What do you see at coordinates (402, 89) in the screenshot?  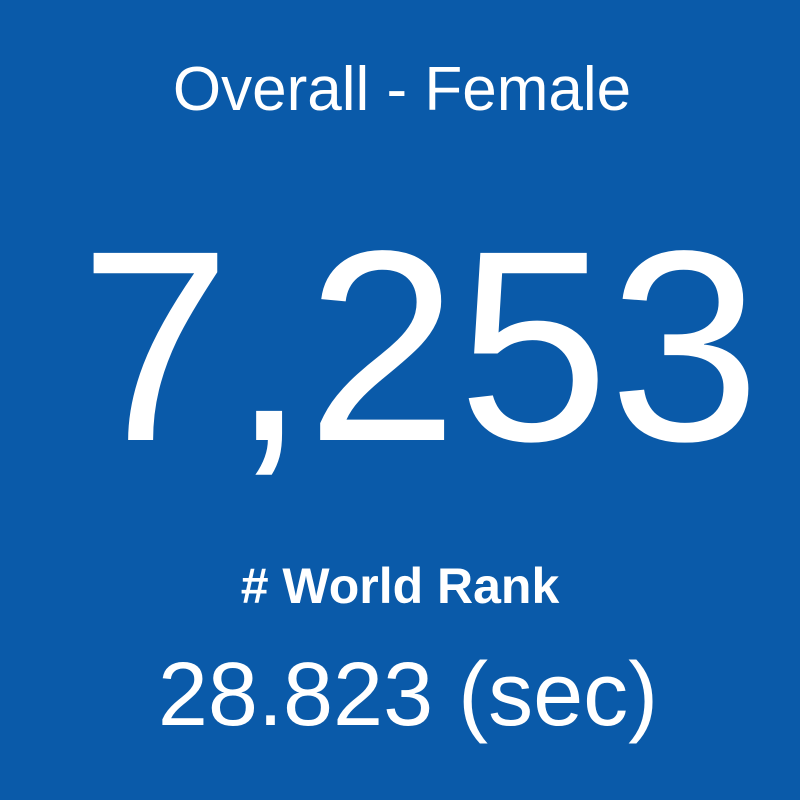 I see `tile-title: Overall - Female` at bounding box center [402, 89].